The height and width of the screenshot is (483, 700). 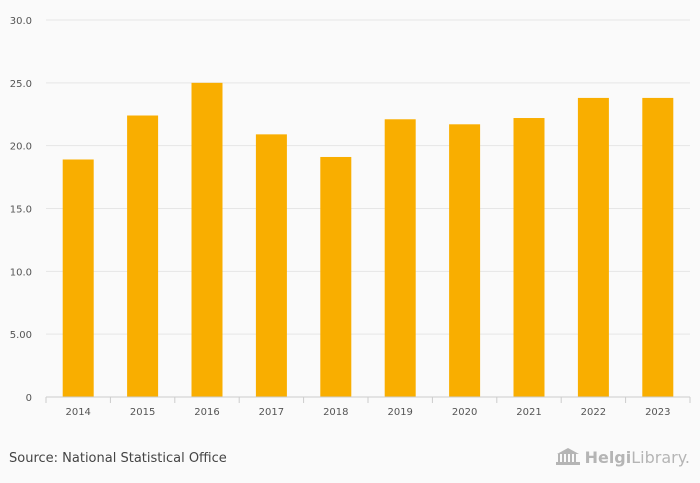 I want to click on y-tick-label: 15.0, so click(x=21, y=210).